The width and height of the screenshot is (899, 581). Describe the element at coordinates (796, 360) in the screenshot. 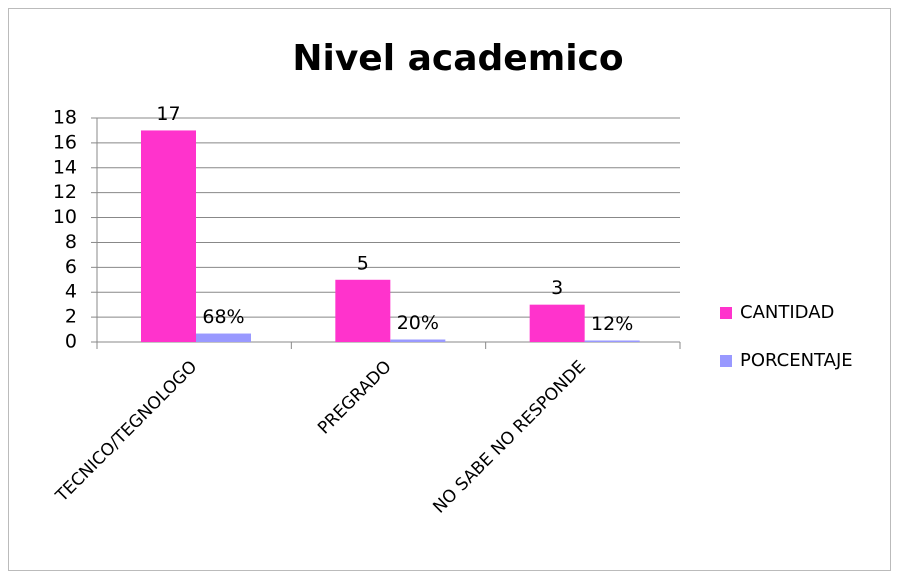

I see `legend-label: PORCENTAJE` at that location.